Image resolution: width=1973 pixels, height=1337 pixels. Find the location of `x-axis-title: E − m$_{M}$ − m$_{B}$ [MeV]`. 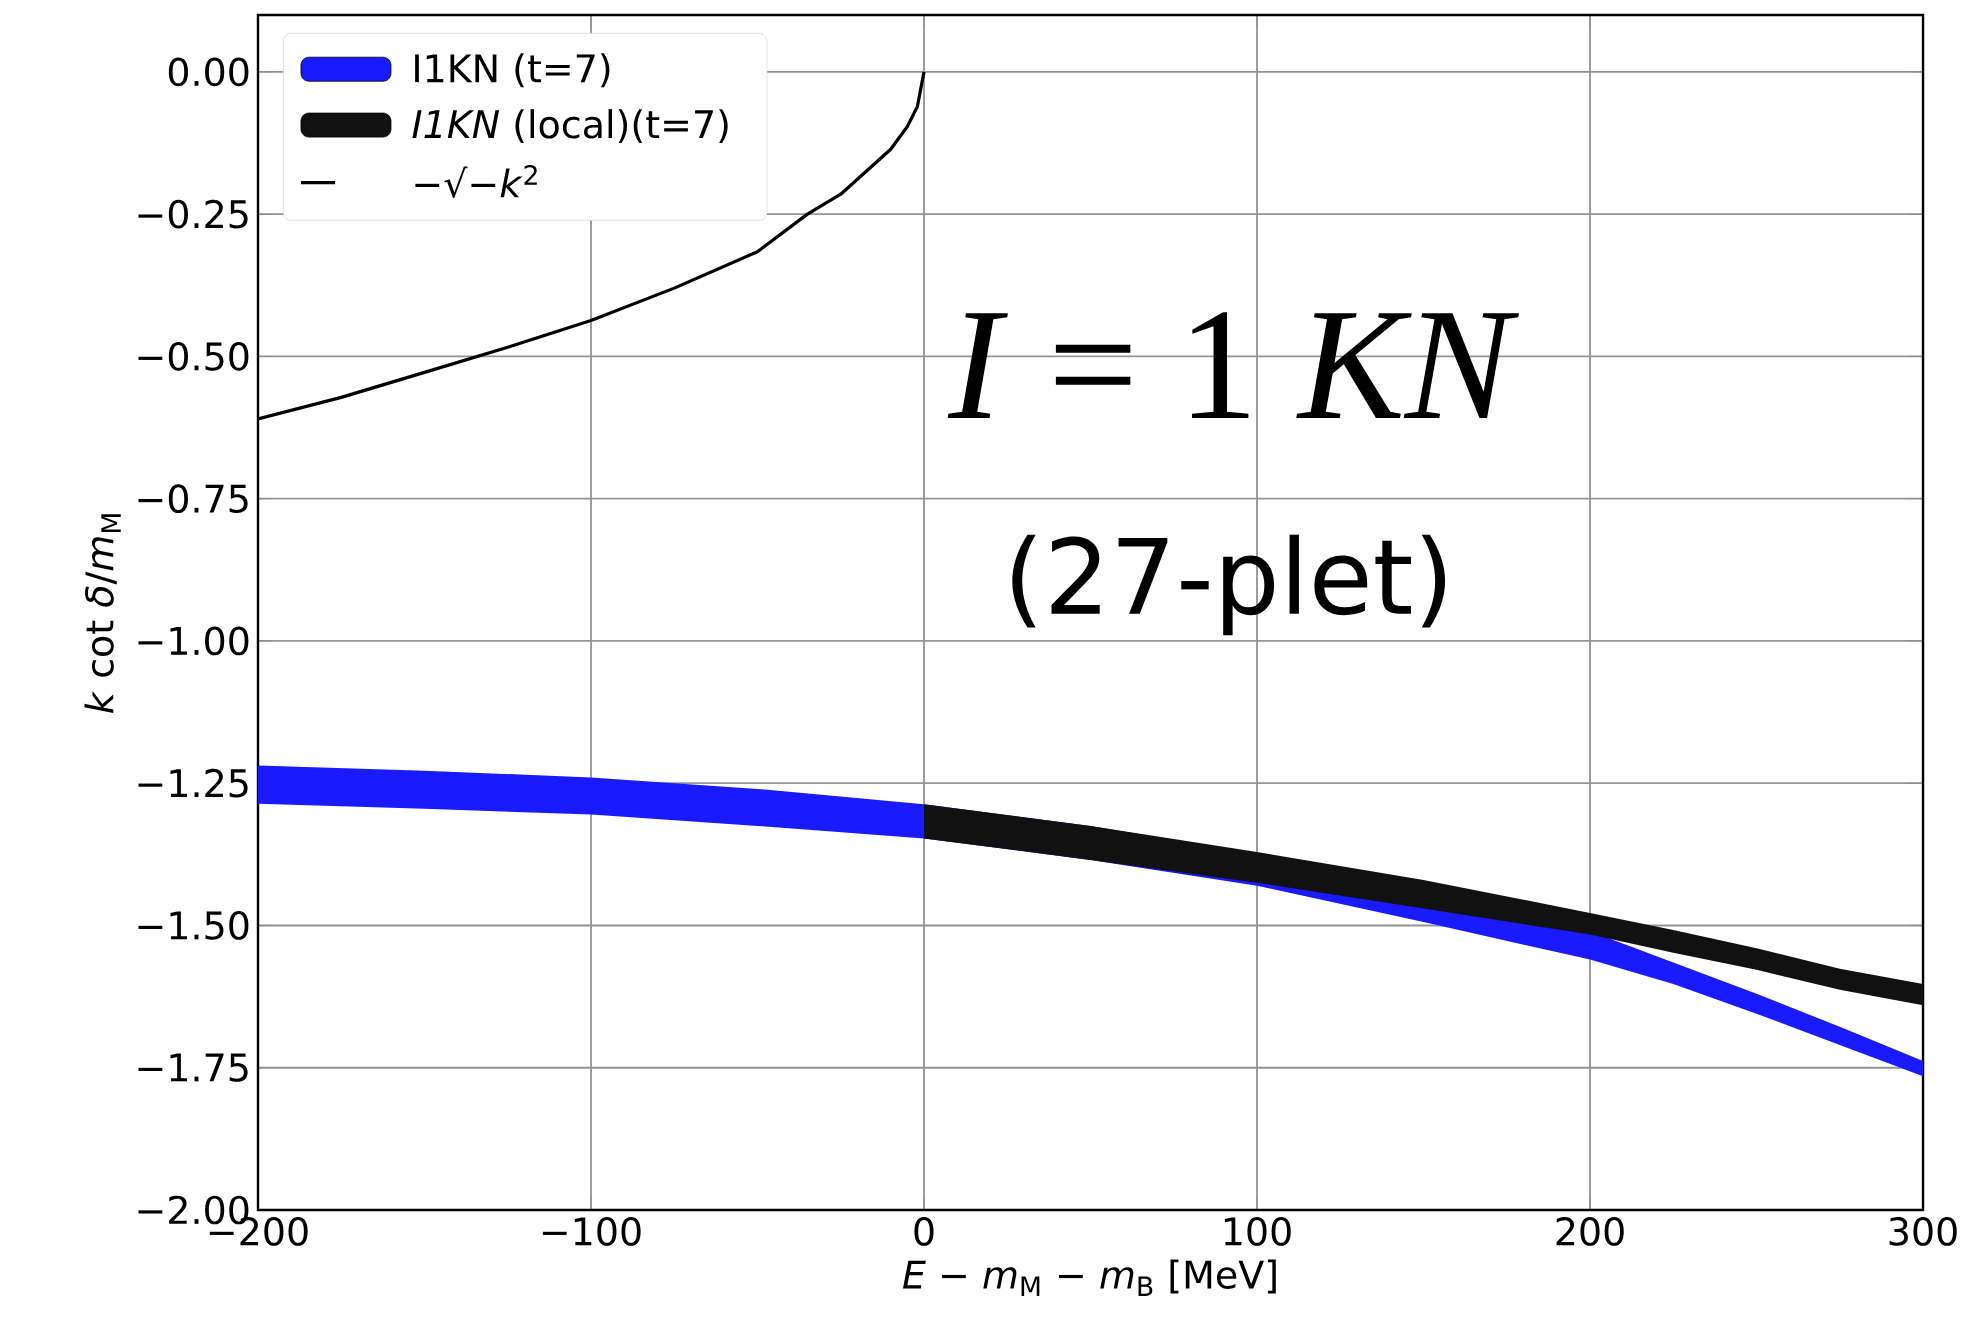

x-axis-title: E − m$_{M}$ − m$_{B}$ [MeV] is located at coordinates (1089, 1277).